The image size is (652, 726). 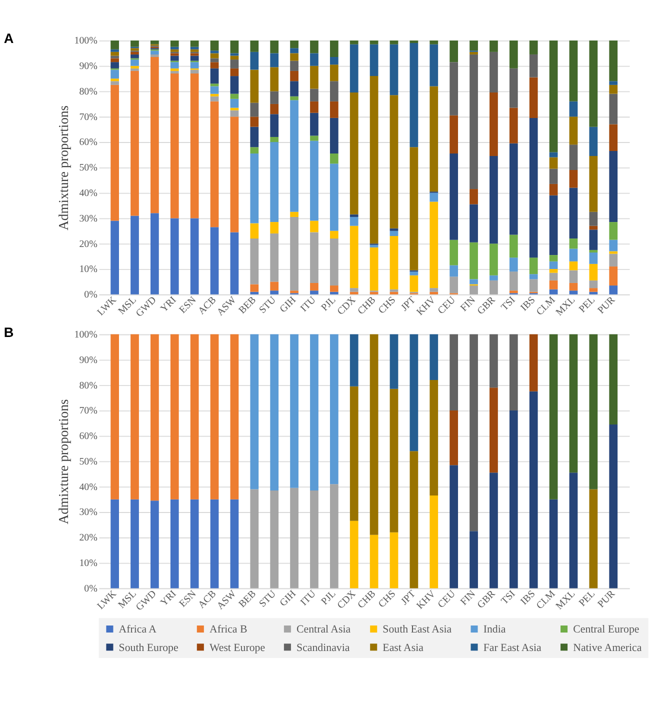 I want to click on chart-title: B, so click(x=9, y=332).